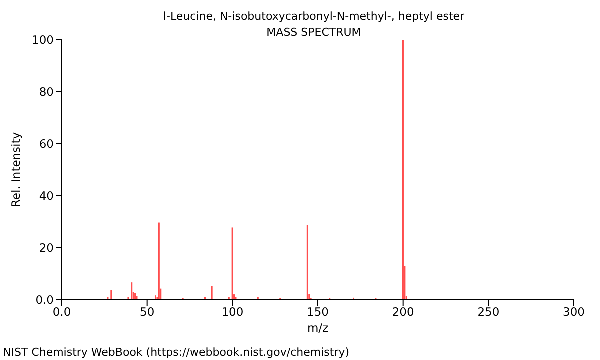 Image resolution: width=600 pixels, height=360 pixels. I want to click on x-tick-label: 0.0, so click(62, 312).